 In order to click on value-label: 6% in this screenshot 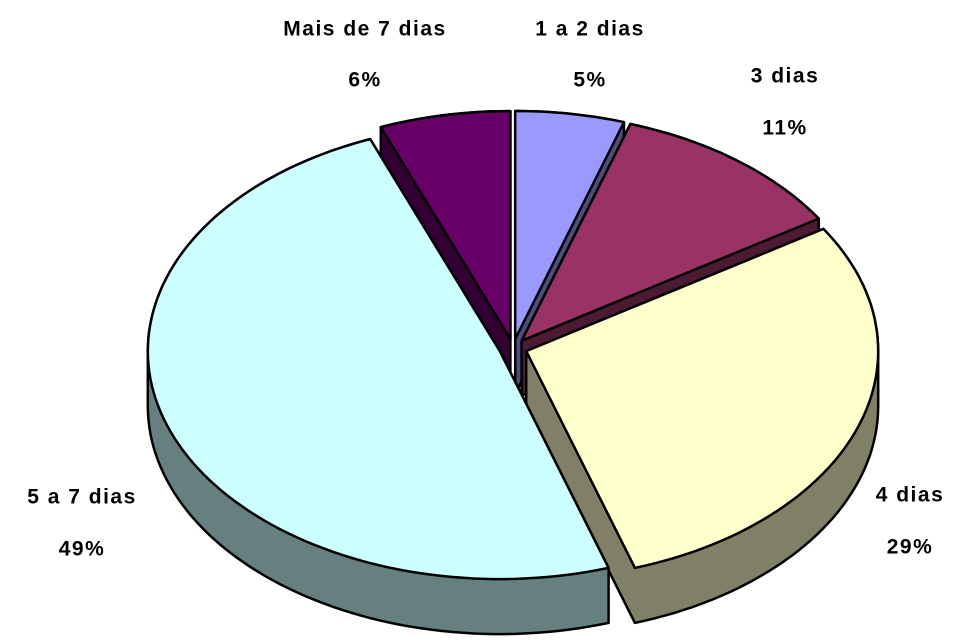, I will do `click(364, 80)`.